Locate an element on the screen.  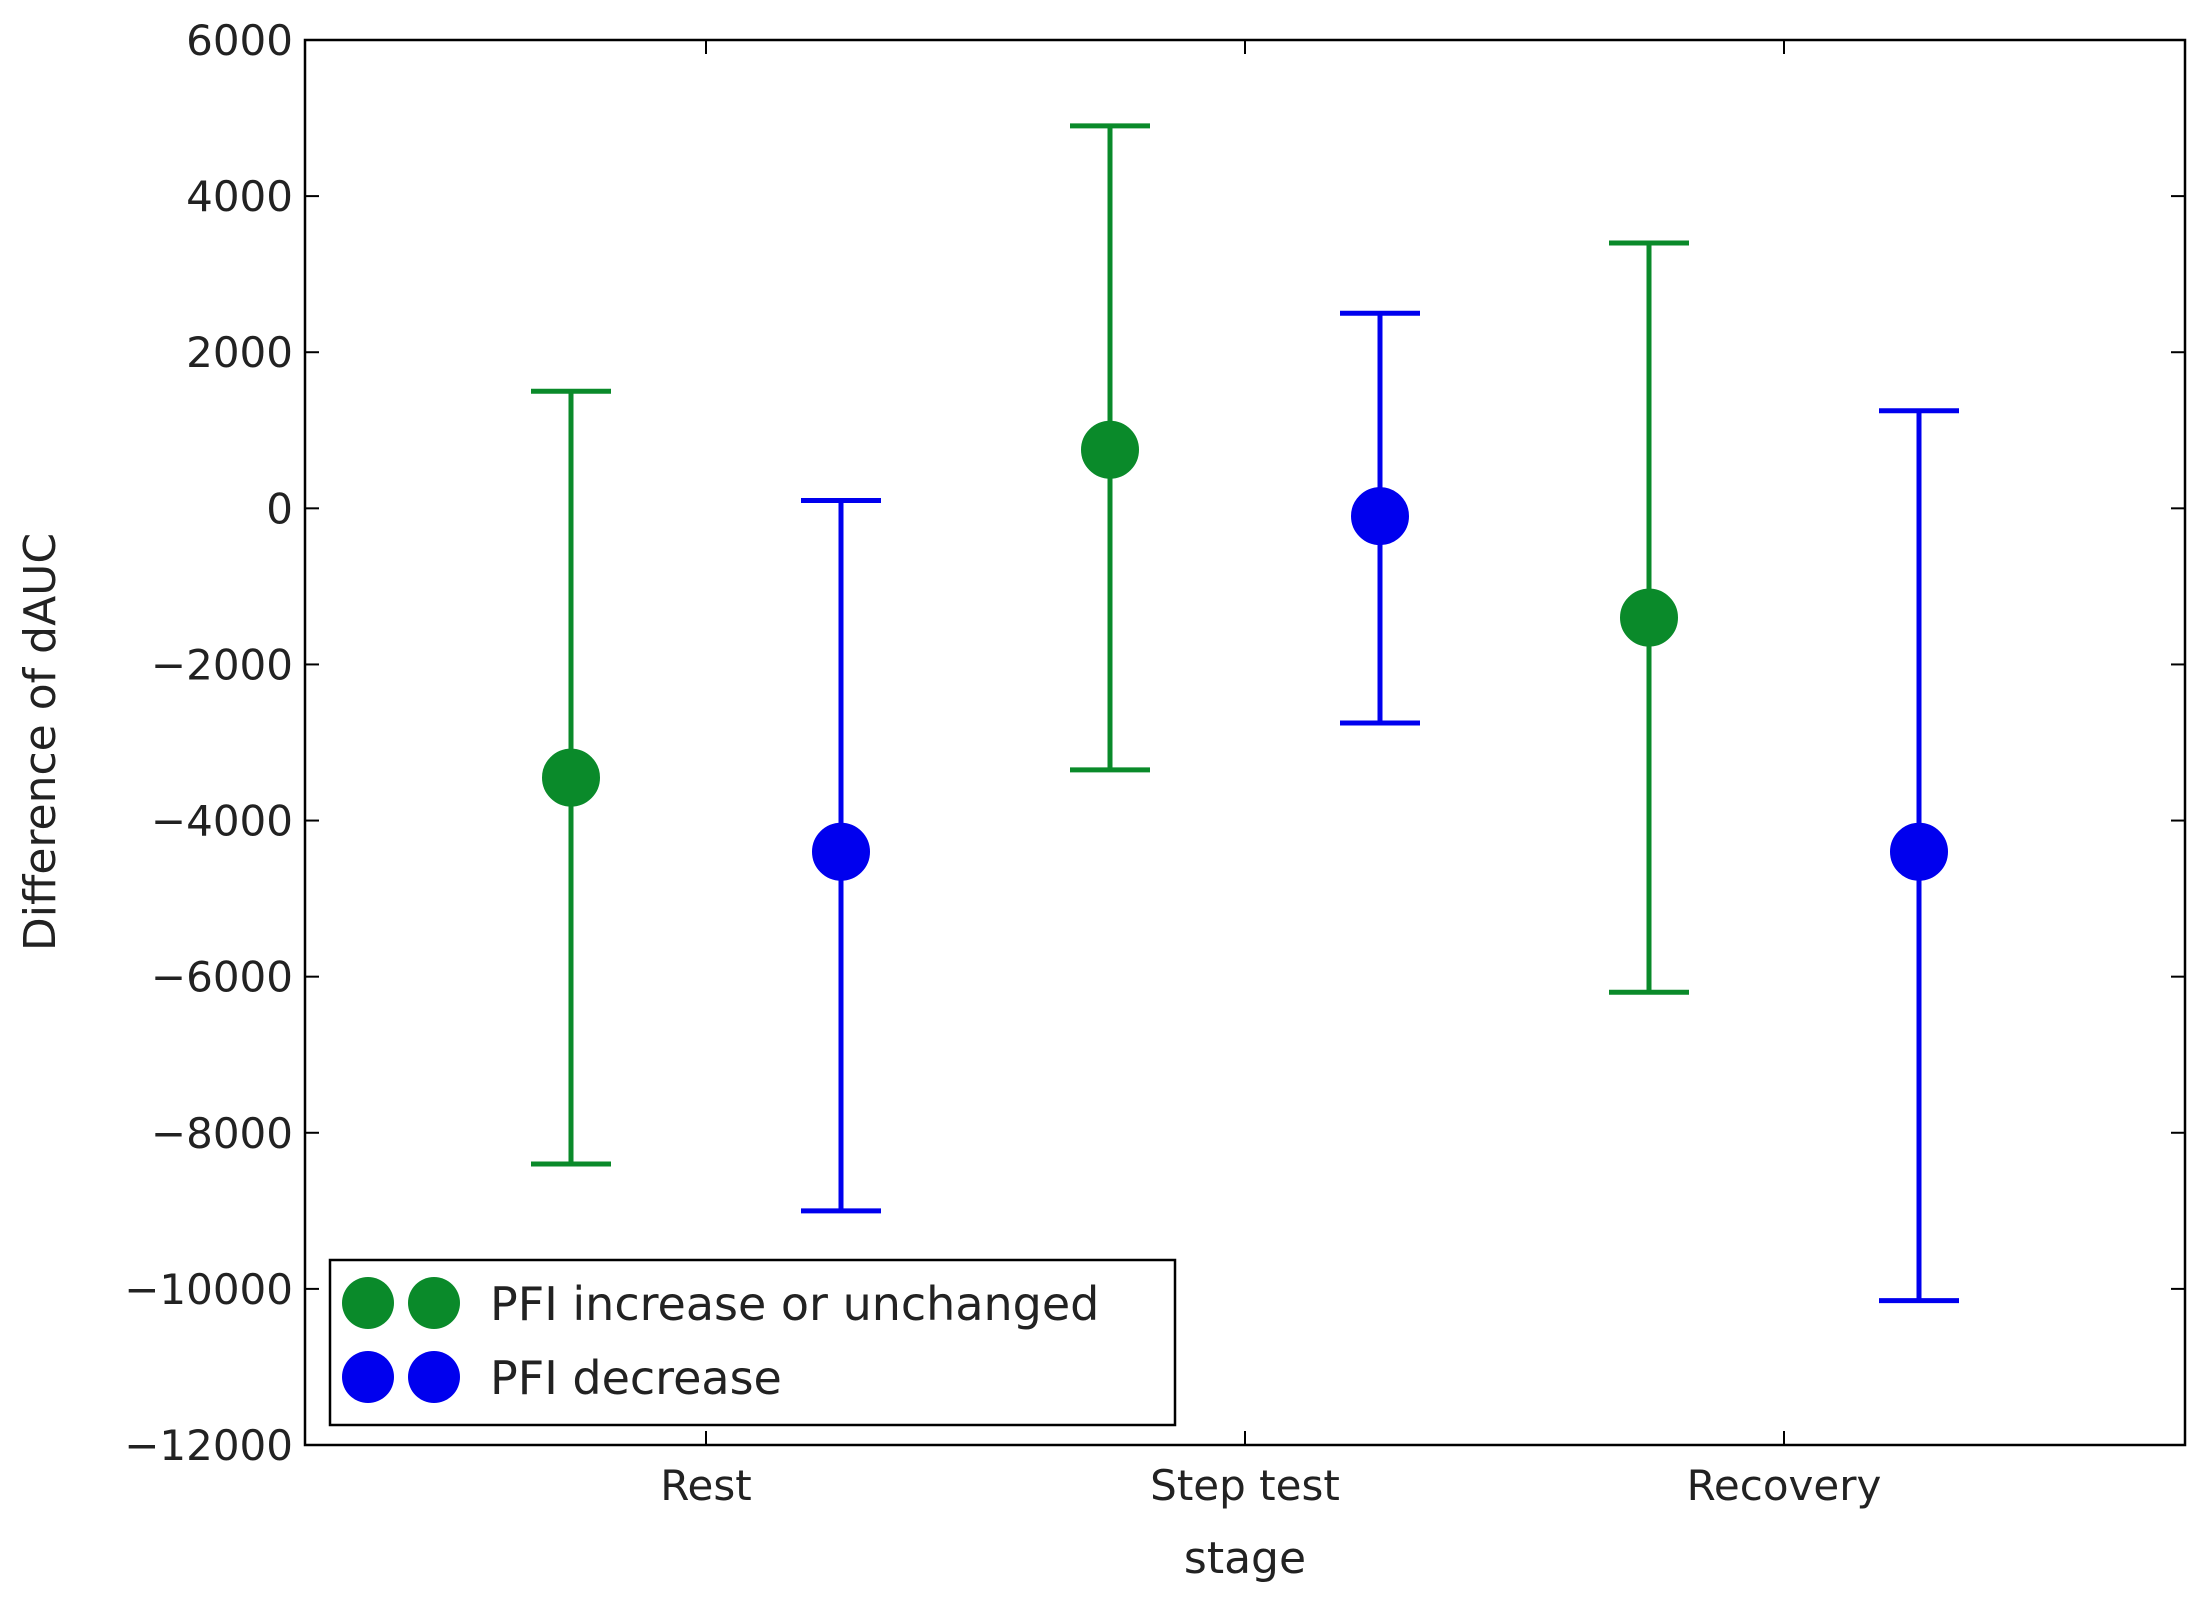
legend-entry-series-1: PFI decrease is located at coordinates (562, 1378).